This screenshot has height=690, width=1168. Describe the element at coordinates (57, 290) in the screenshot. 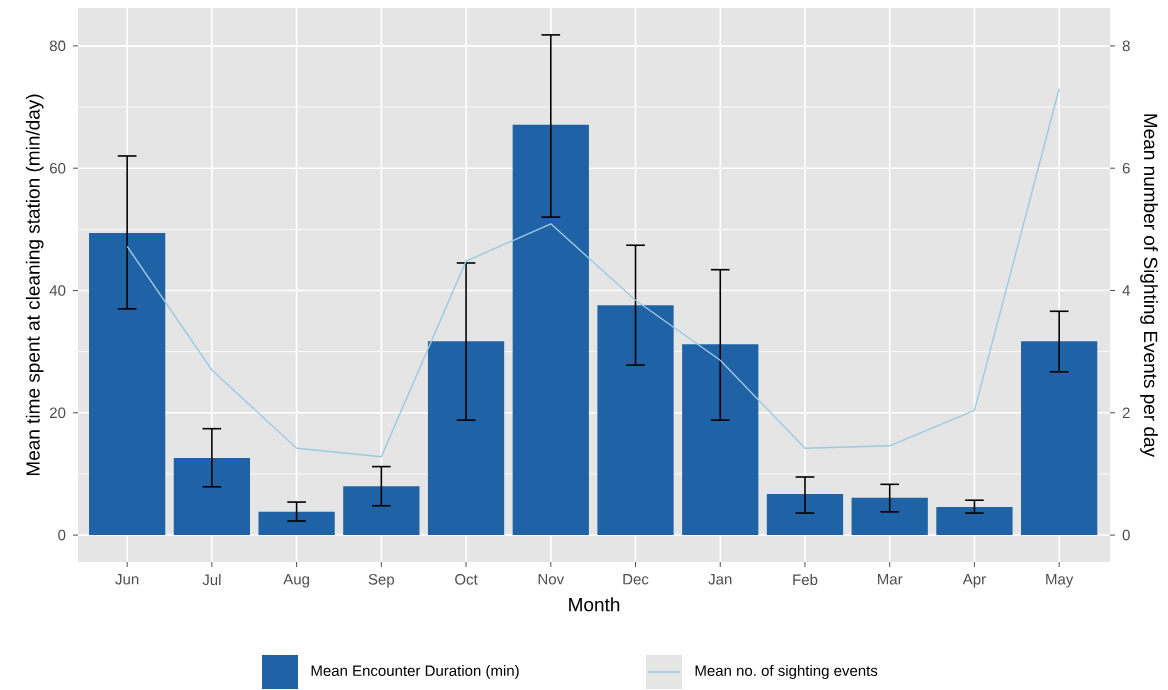

I see `y-tick-label: 40` at that location.